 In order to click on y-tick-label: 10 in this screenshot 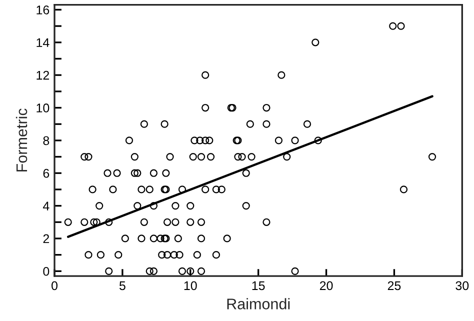, I will do `click(43, 108)`.